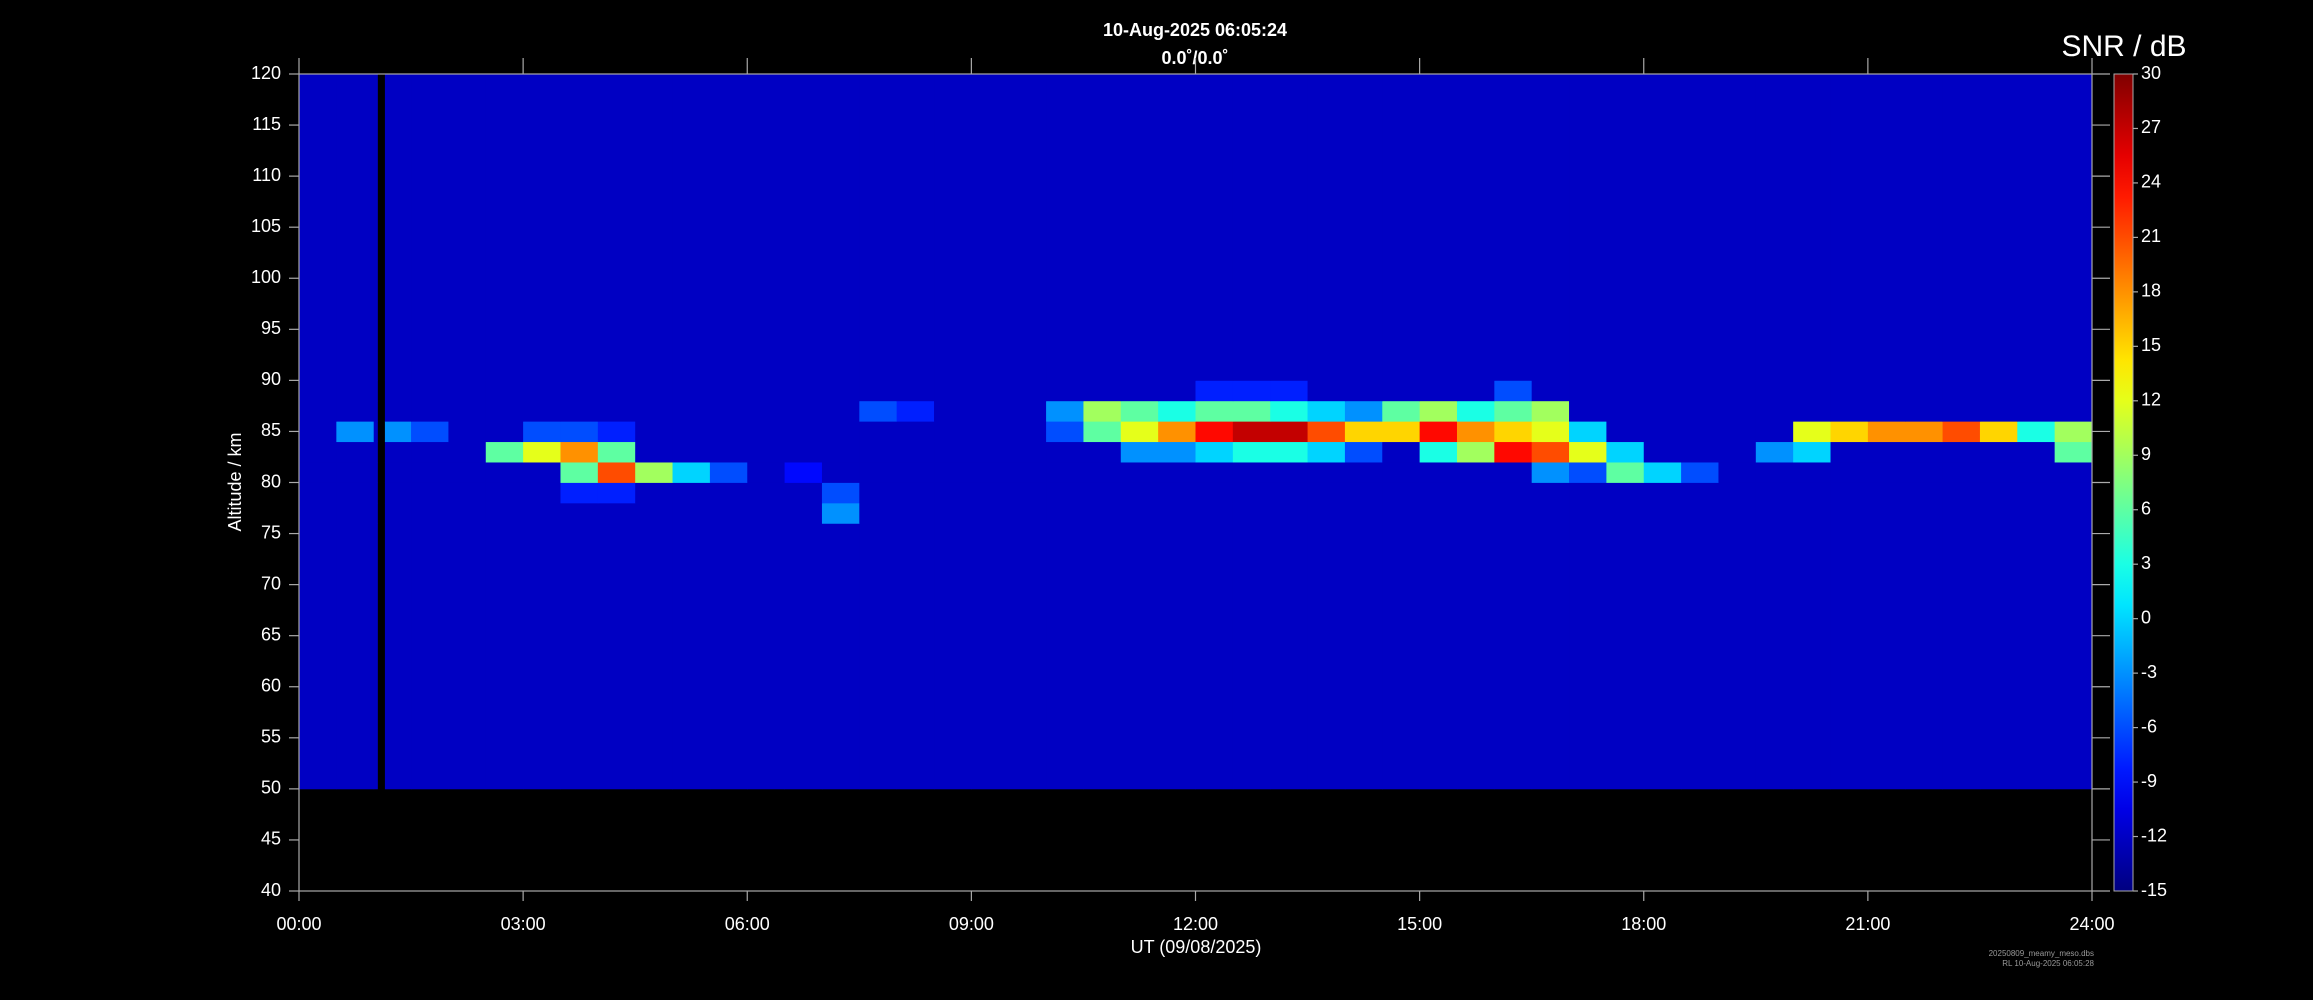 Image resolution: width=2313 pixels, height=1000 pixels. What do you see at coordinates (2149, 781) in the screenshot?
I see `colorbar-tick-label: -9` at bounding box center [2149, 781].